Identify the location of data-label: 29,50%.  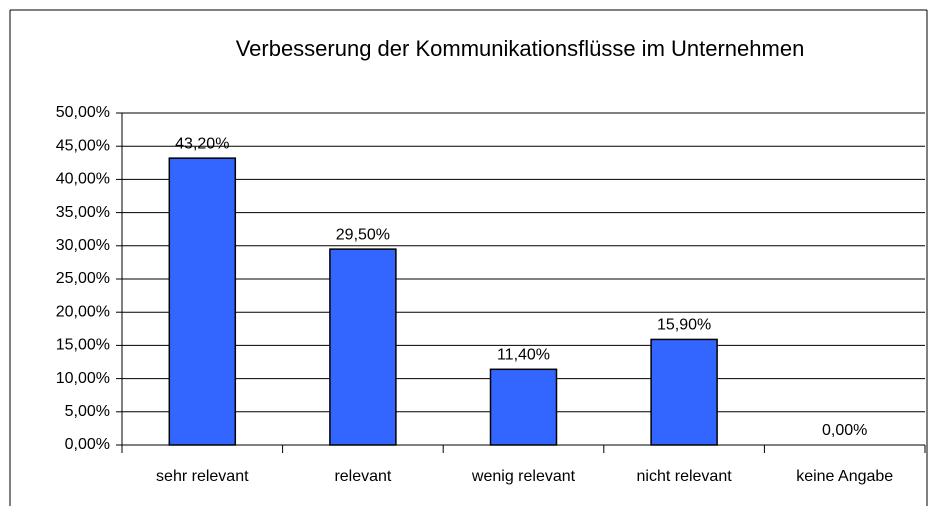
(363, 234).